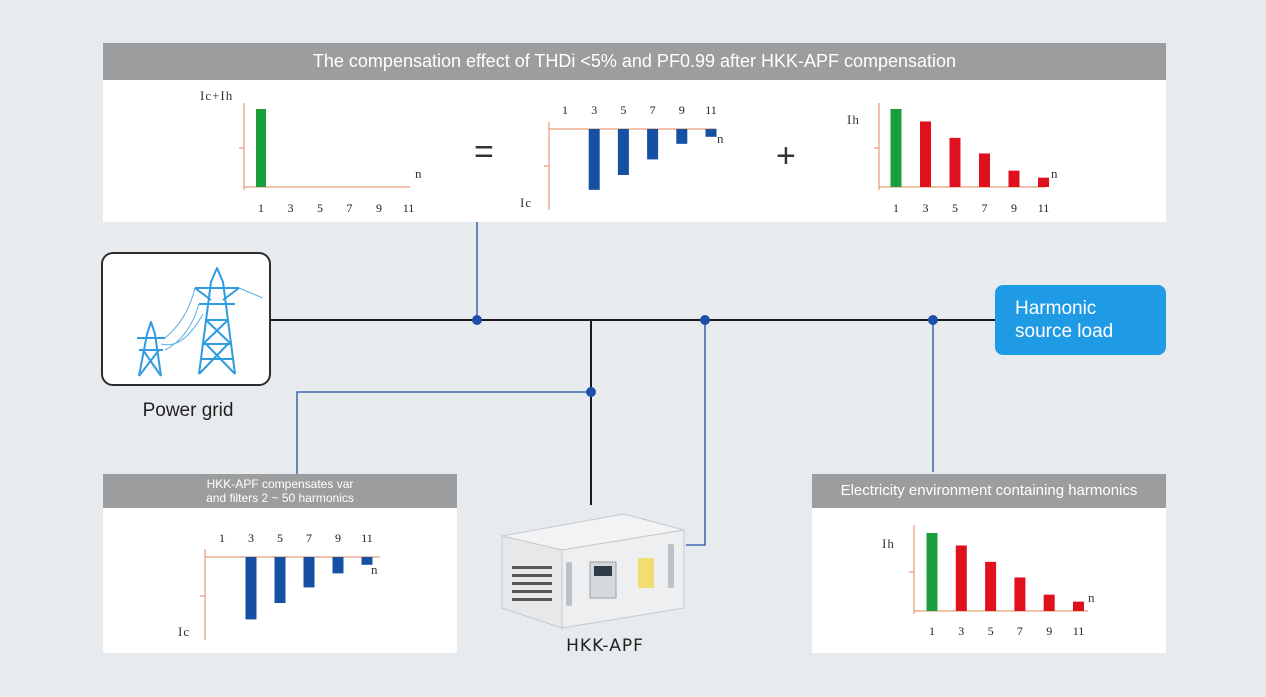  What do you see at coordinates (200, 322) in the screenshot?
I see `transmission-tower-icon` at bounding box center [200, 322].